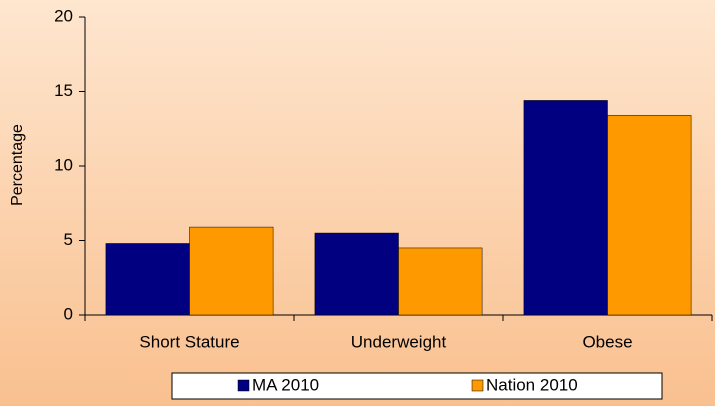  I want to click on legend-label: MA 2010, so click(285, 384).